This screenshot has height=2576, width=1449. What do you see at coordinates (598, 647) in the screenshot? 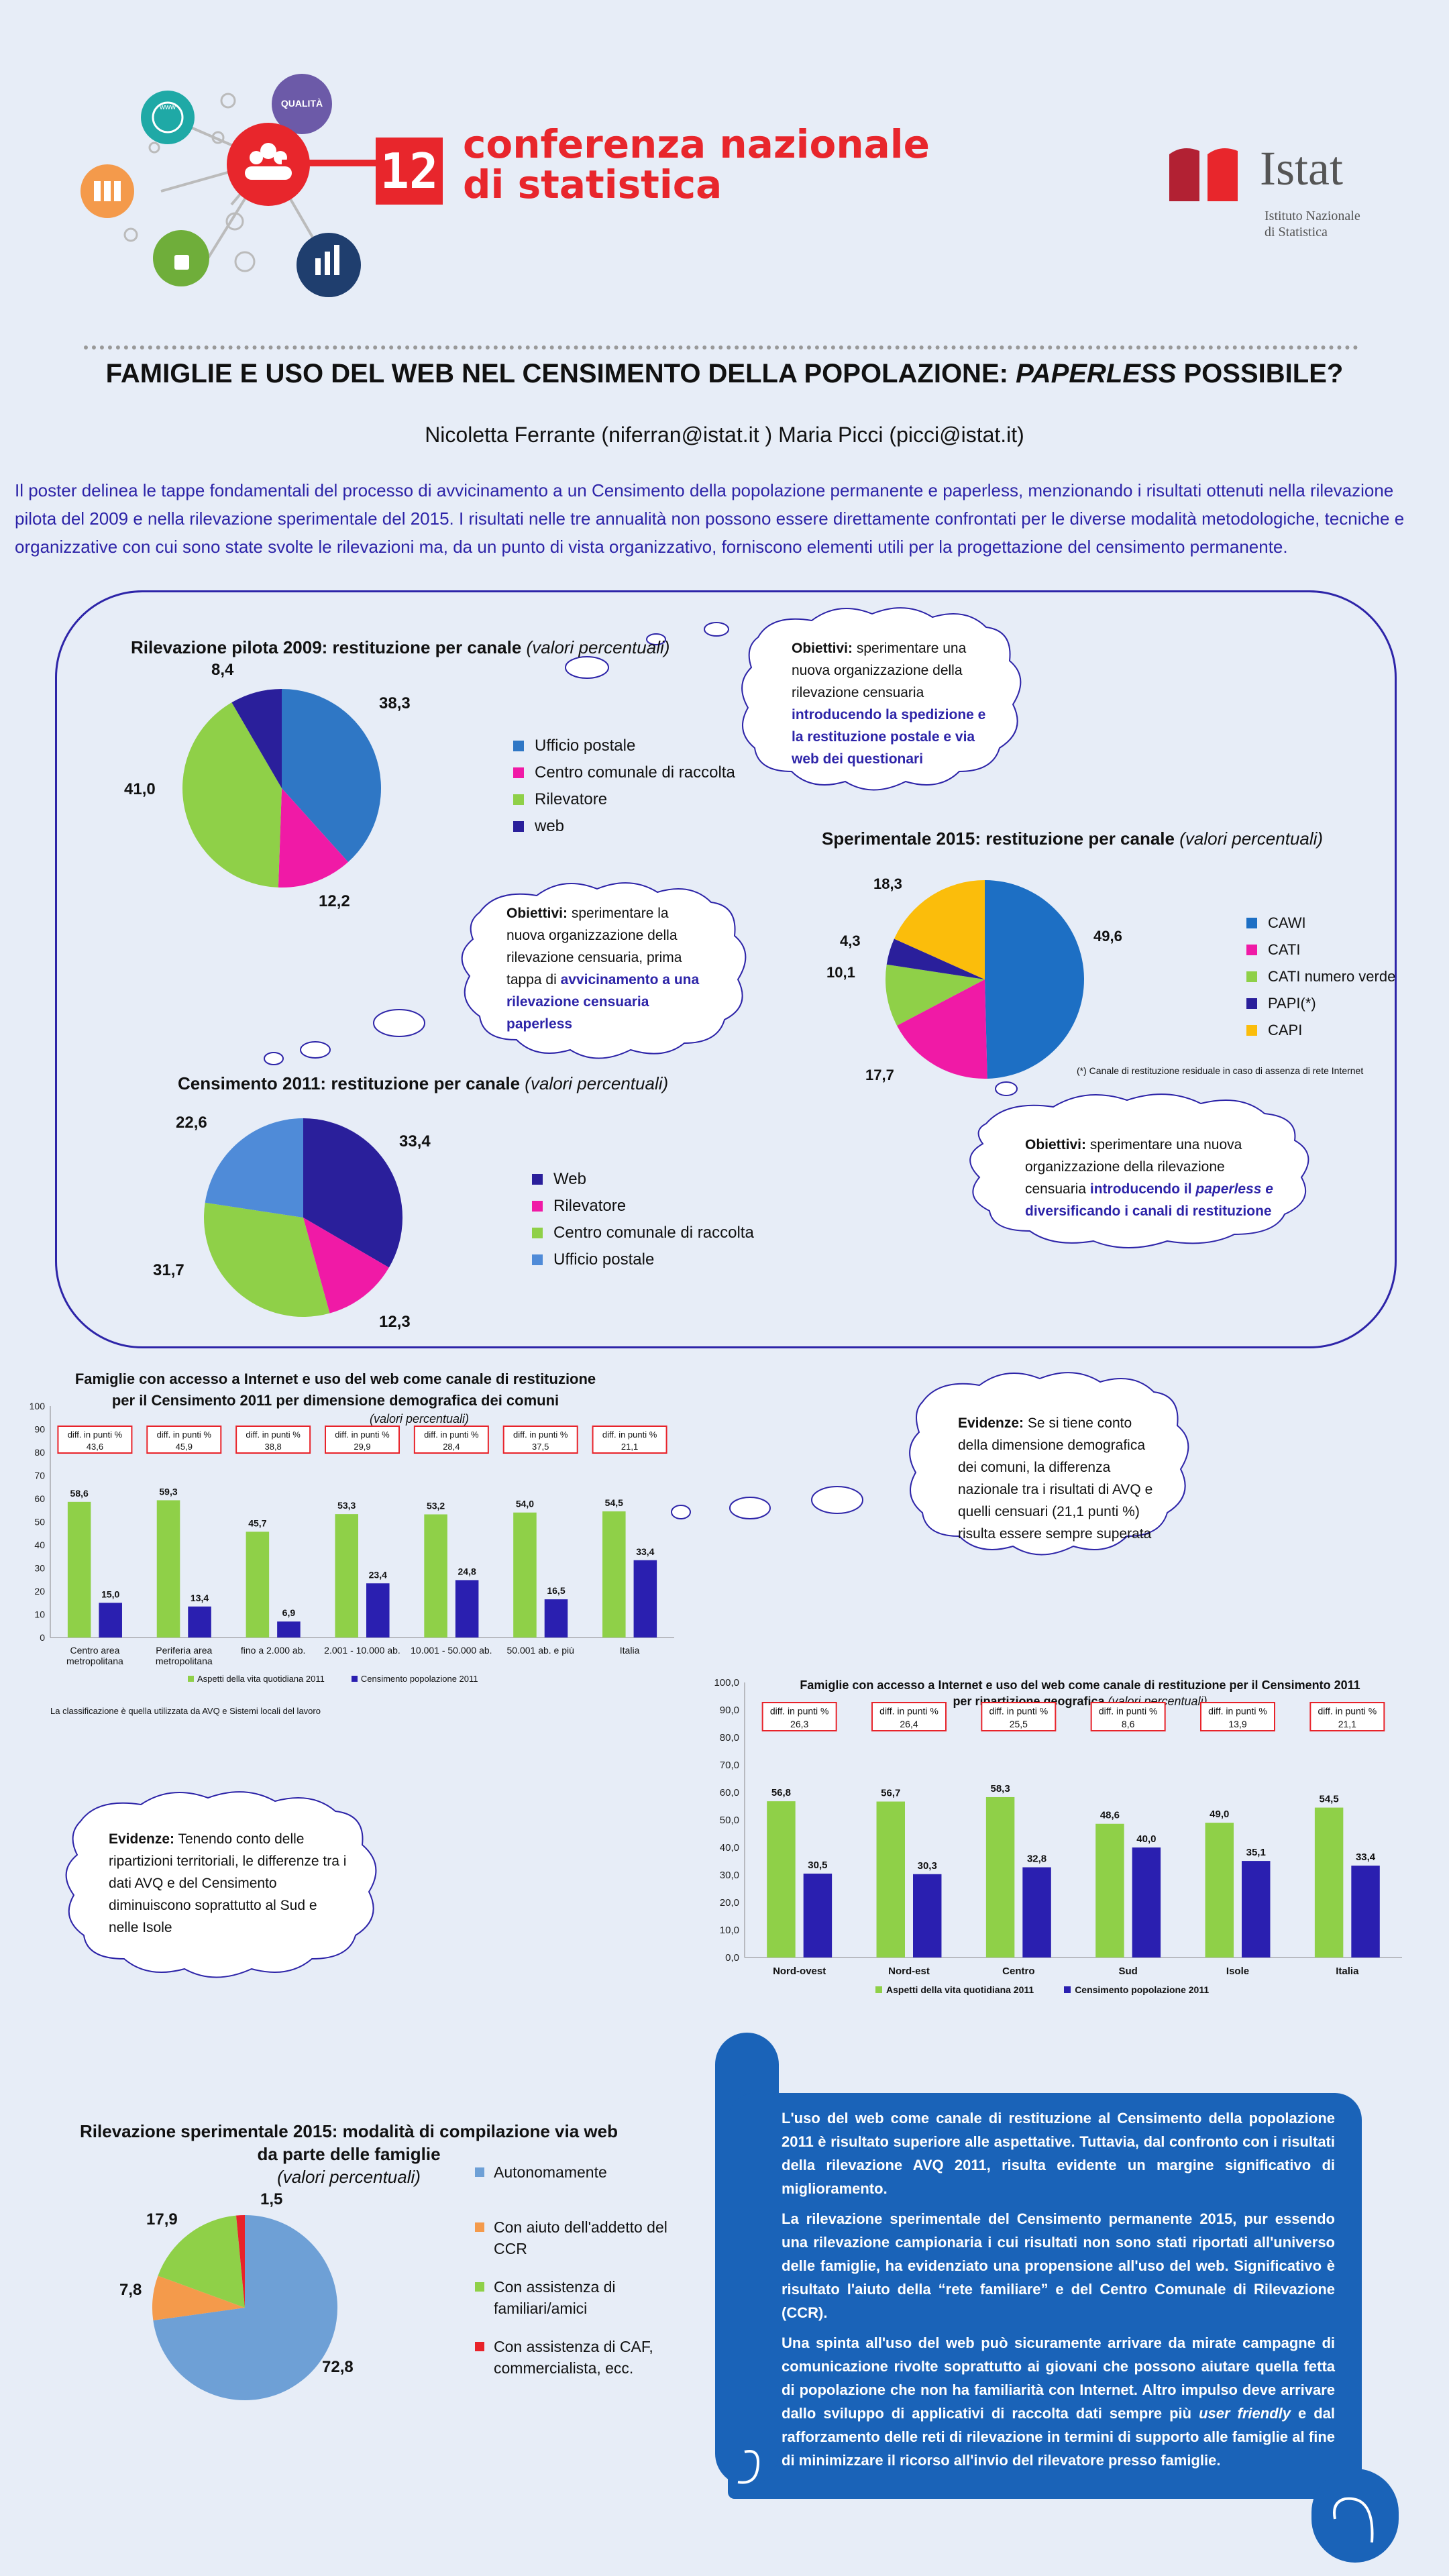
I see `pie2009-title-italic: (valori percentuali)` at bounding box center [598, 647].